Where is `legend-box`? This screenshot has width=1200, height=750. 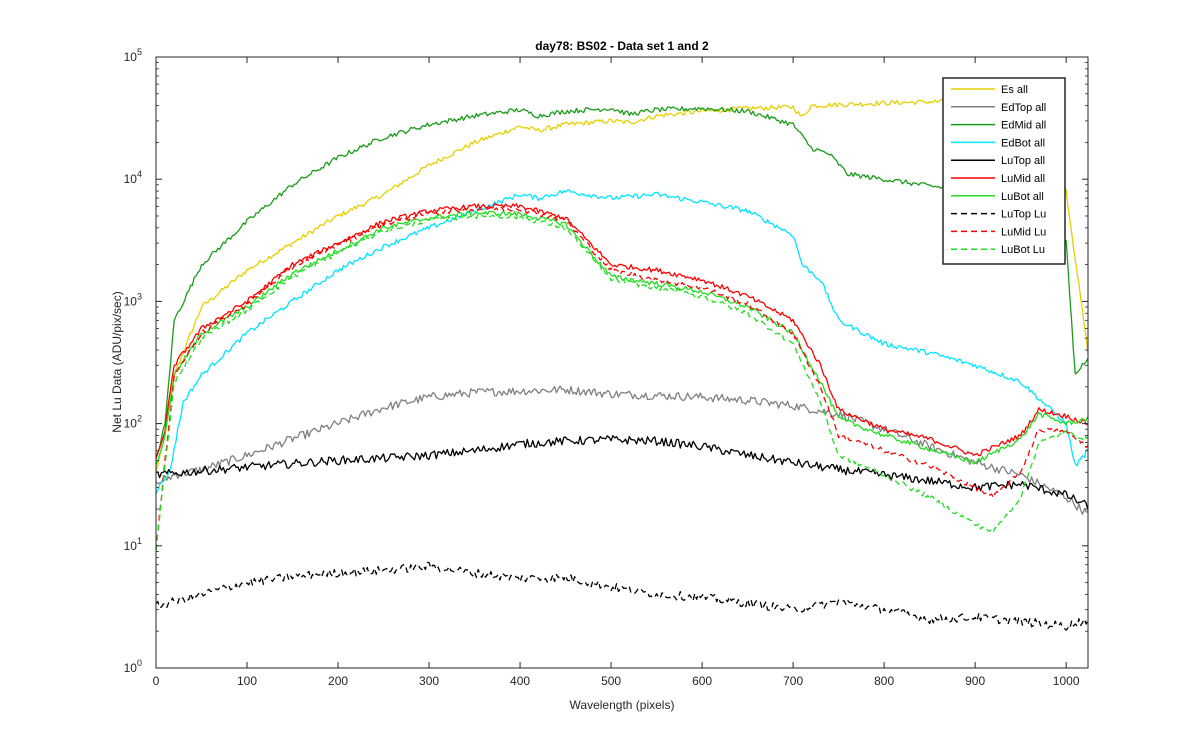 legend-box is located at coordinates (1004, 171).